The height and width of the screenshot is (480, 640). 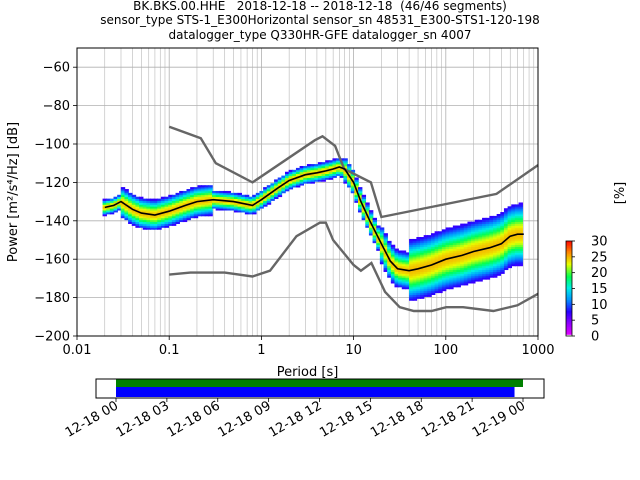 What do you see at coordinates (13, 192) in the screenshot?
I see `y-axis-label: Power [m²/s⁴/Hz] [dB]` at bounding box center [13, 192].